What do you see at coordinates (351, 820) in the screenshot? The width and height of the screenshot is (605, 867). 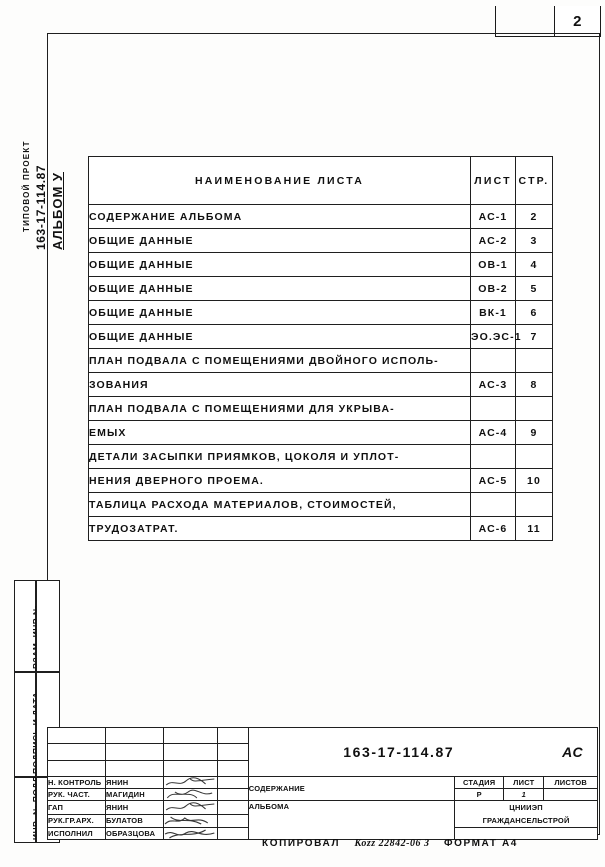 I see `document-title-line-2: АЛЬБОМА` at bounding box center [351, 820].